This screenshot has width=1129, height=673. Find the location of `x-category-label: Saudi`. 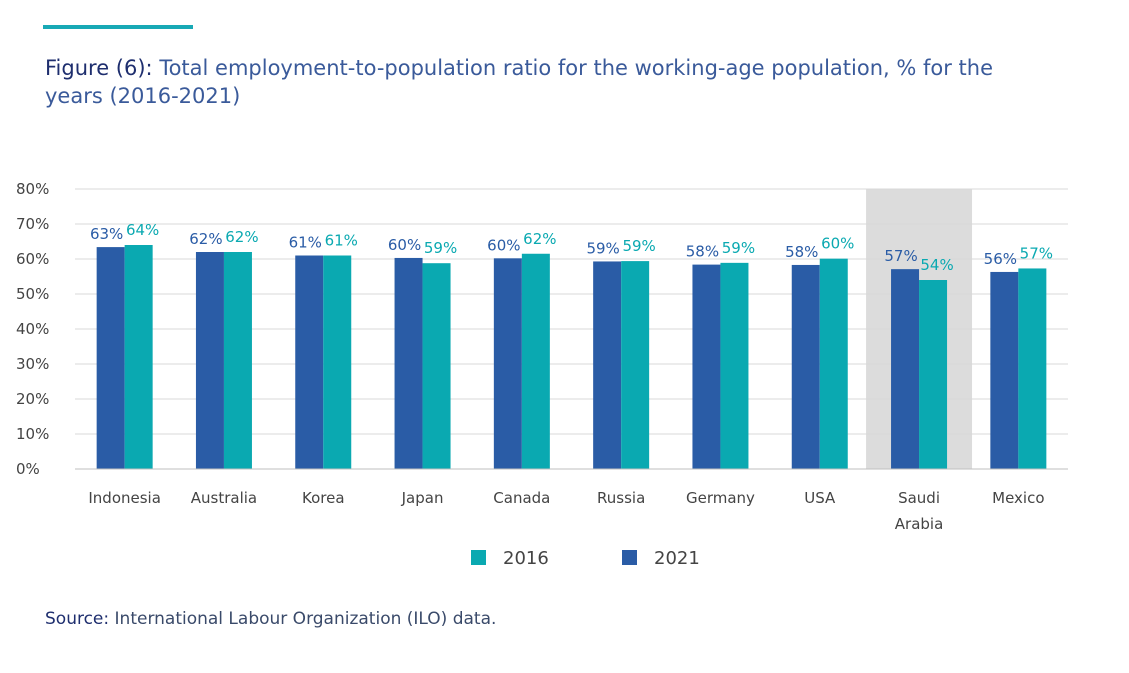

x-category-label: Saudi is located at coordinates (919, 498).